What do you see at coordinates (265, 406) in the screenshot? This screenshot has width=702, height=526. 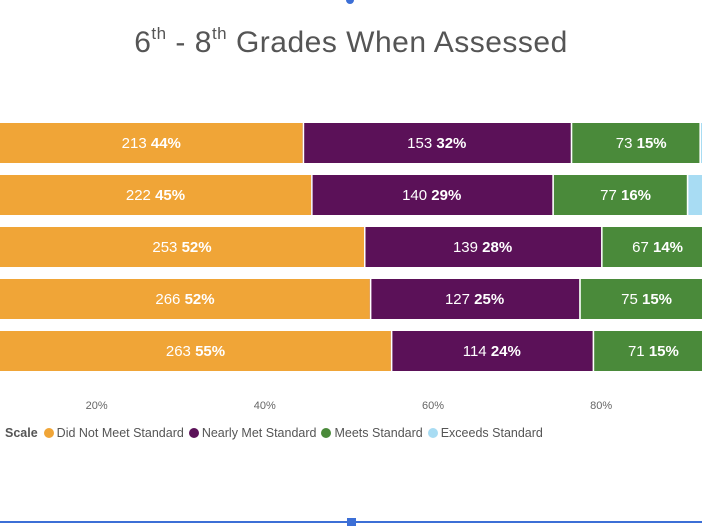 I see `x-tick-label: 40%` at bounding box center [265, 406].